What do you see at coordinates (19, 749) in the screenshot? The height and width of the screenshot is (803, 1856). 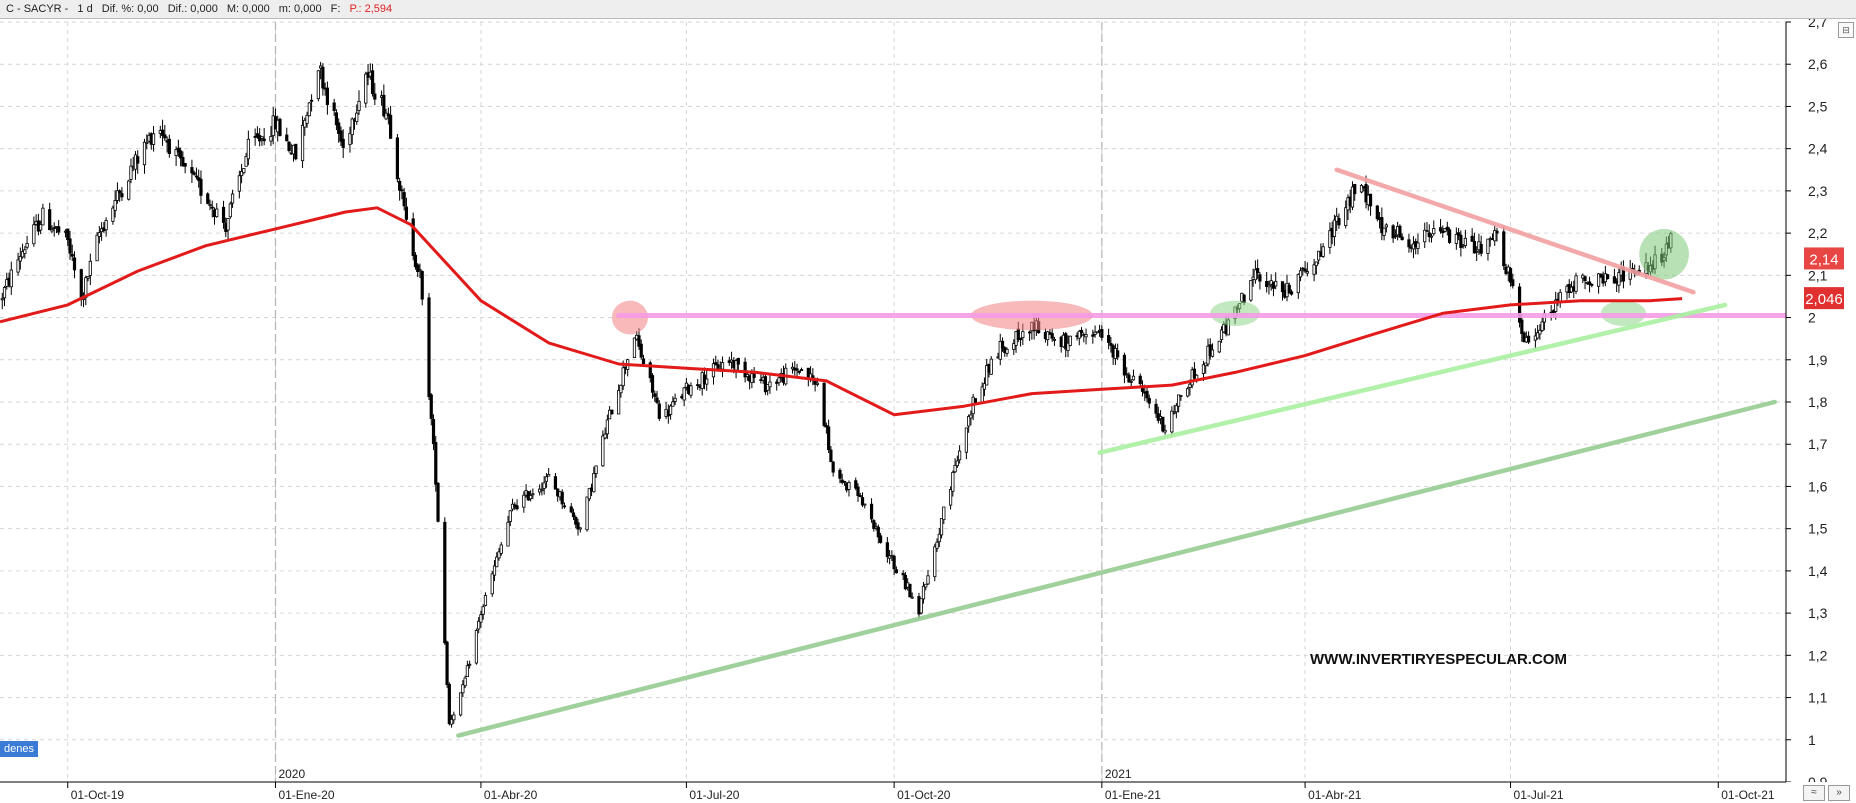 I see `orders-tag: denes` at bounding box center [19, 749].